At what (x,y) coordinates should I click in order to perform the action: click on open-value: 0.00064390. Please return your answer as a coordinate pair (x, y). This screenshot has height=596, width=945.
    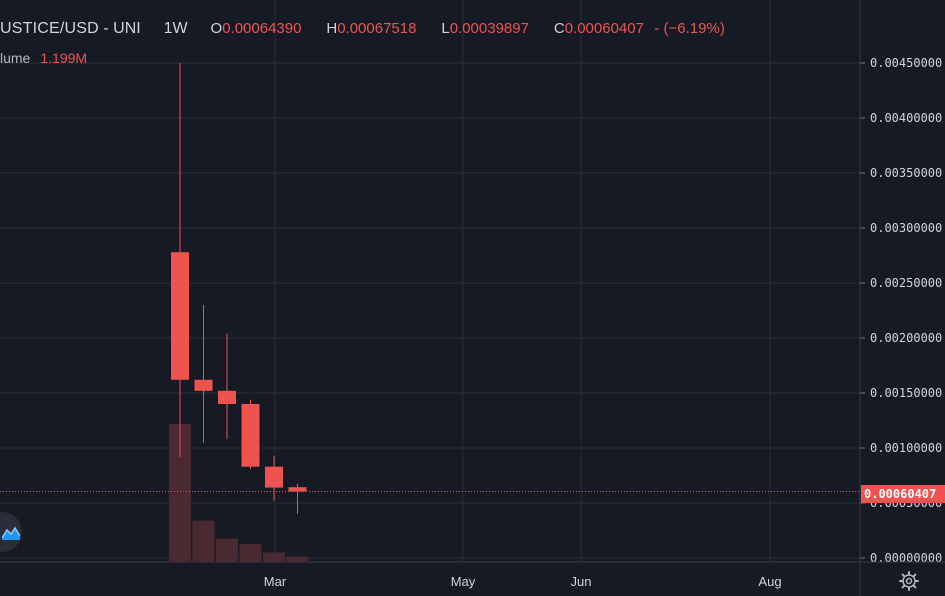
    Looking at the image, I should click on (262, 28).